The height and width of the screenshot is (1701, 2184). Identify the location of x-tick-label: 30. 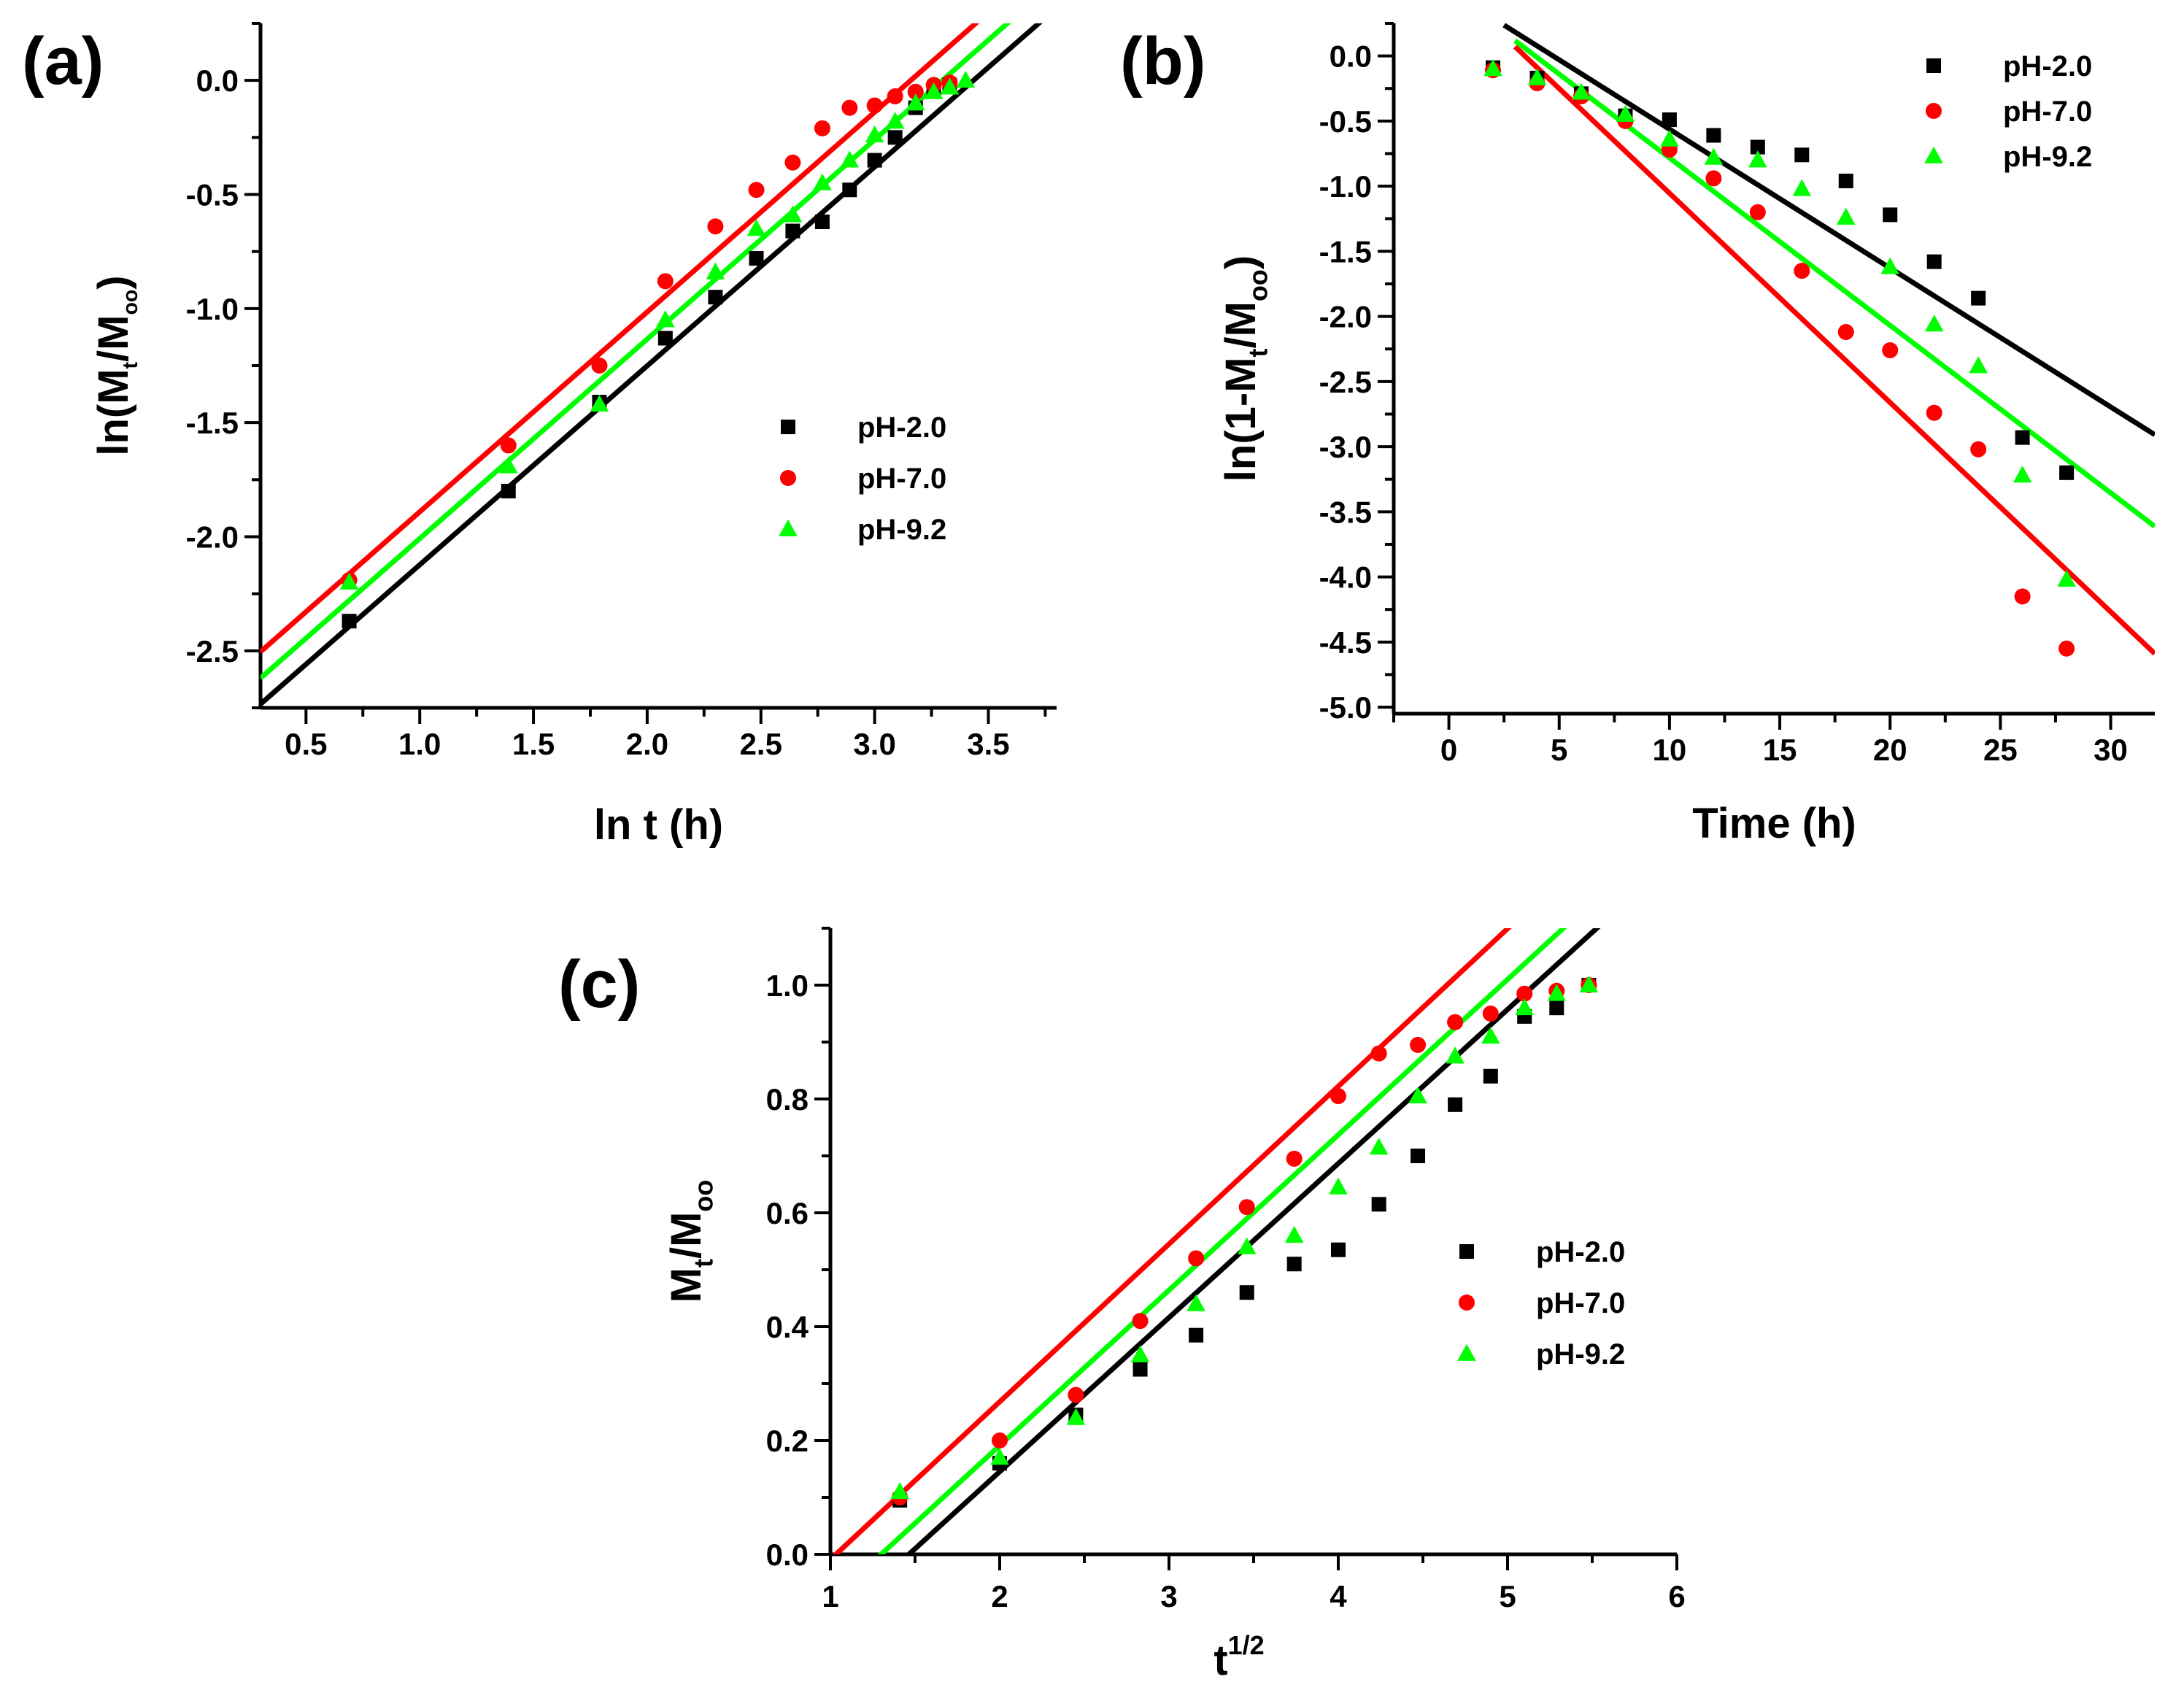
(2111, 750).